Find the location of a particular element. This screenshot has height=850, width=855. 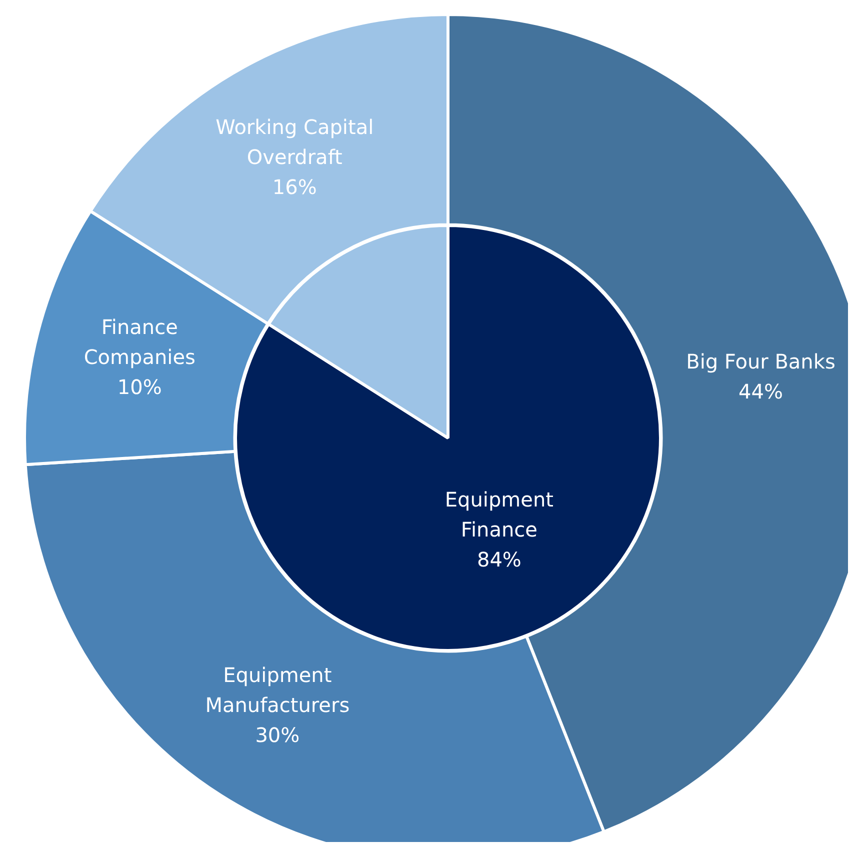

slice-label: Equipment Finance is located at coordinates (499, 514).